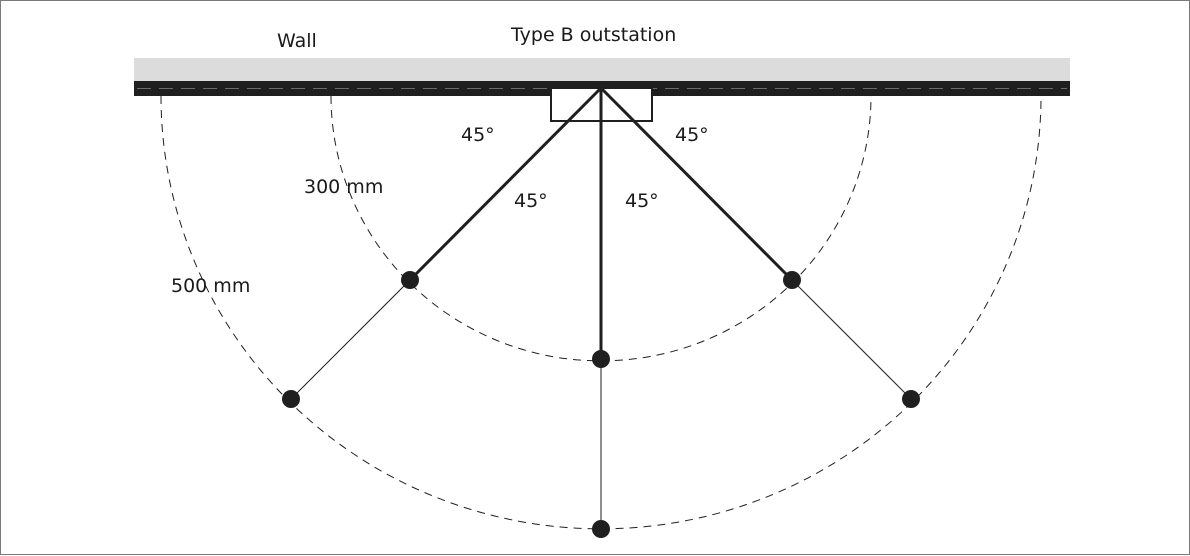 This screenshot has width=1190, height=556. What do you see at coordinates (343, 187) in the screenshot?
I see `radius-label-300mm: 300 mm` at bounding box center [343, 187].